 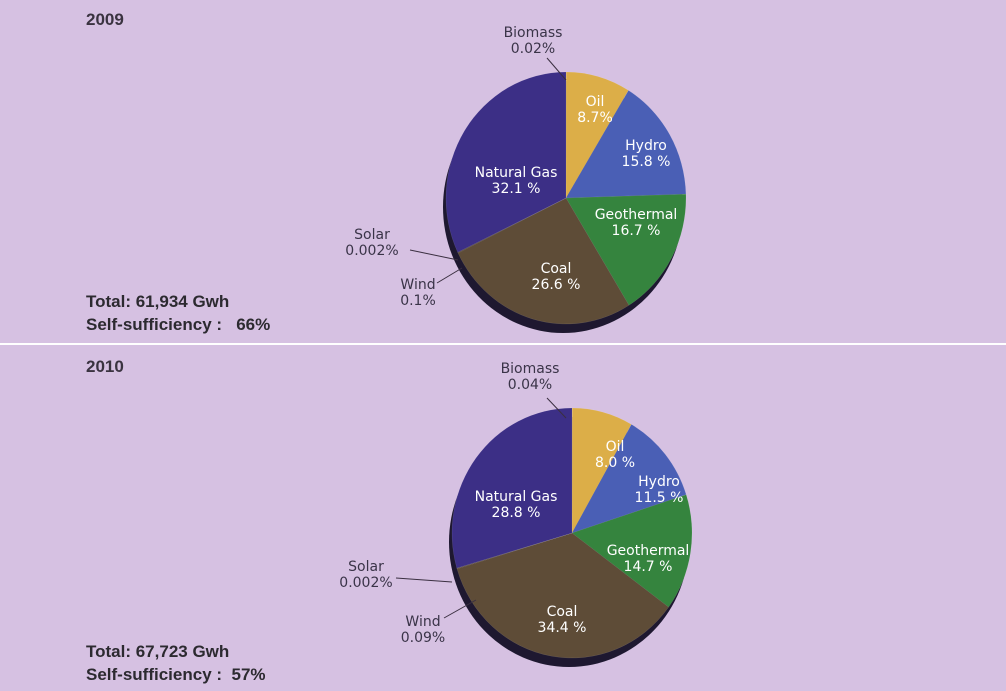 What do you see at coordinates (516, 189) in the screenshot?
I see `slice-value-natural-gas: 32.1 %` at bounding box center [516, 189].